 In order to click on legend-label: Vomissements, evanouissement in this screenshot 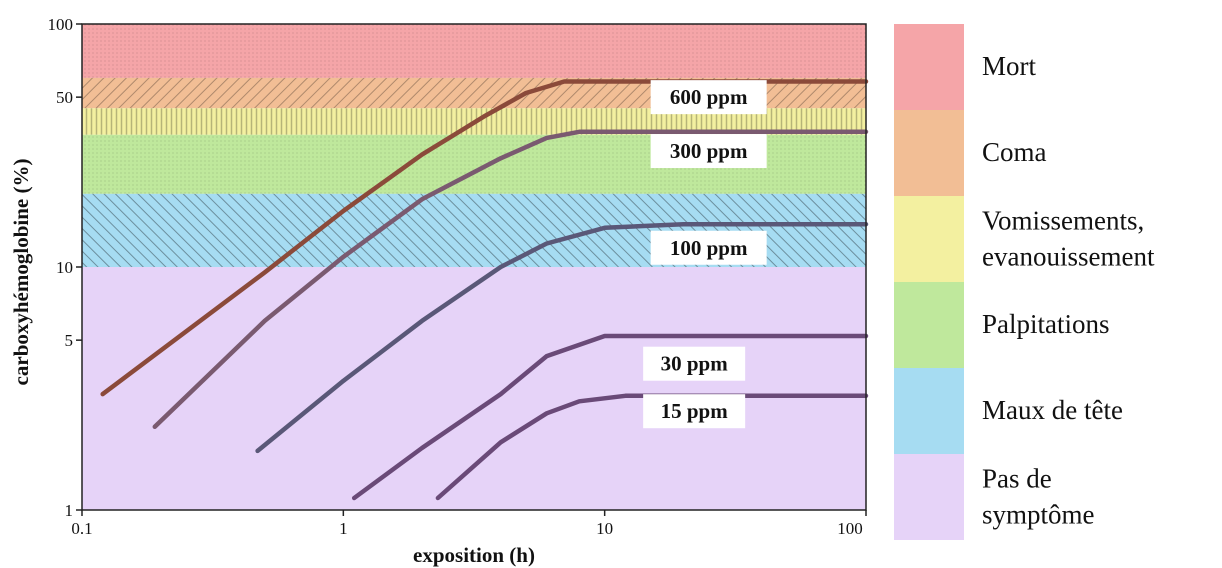, I will do `click(1068, 238)`.